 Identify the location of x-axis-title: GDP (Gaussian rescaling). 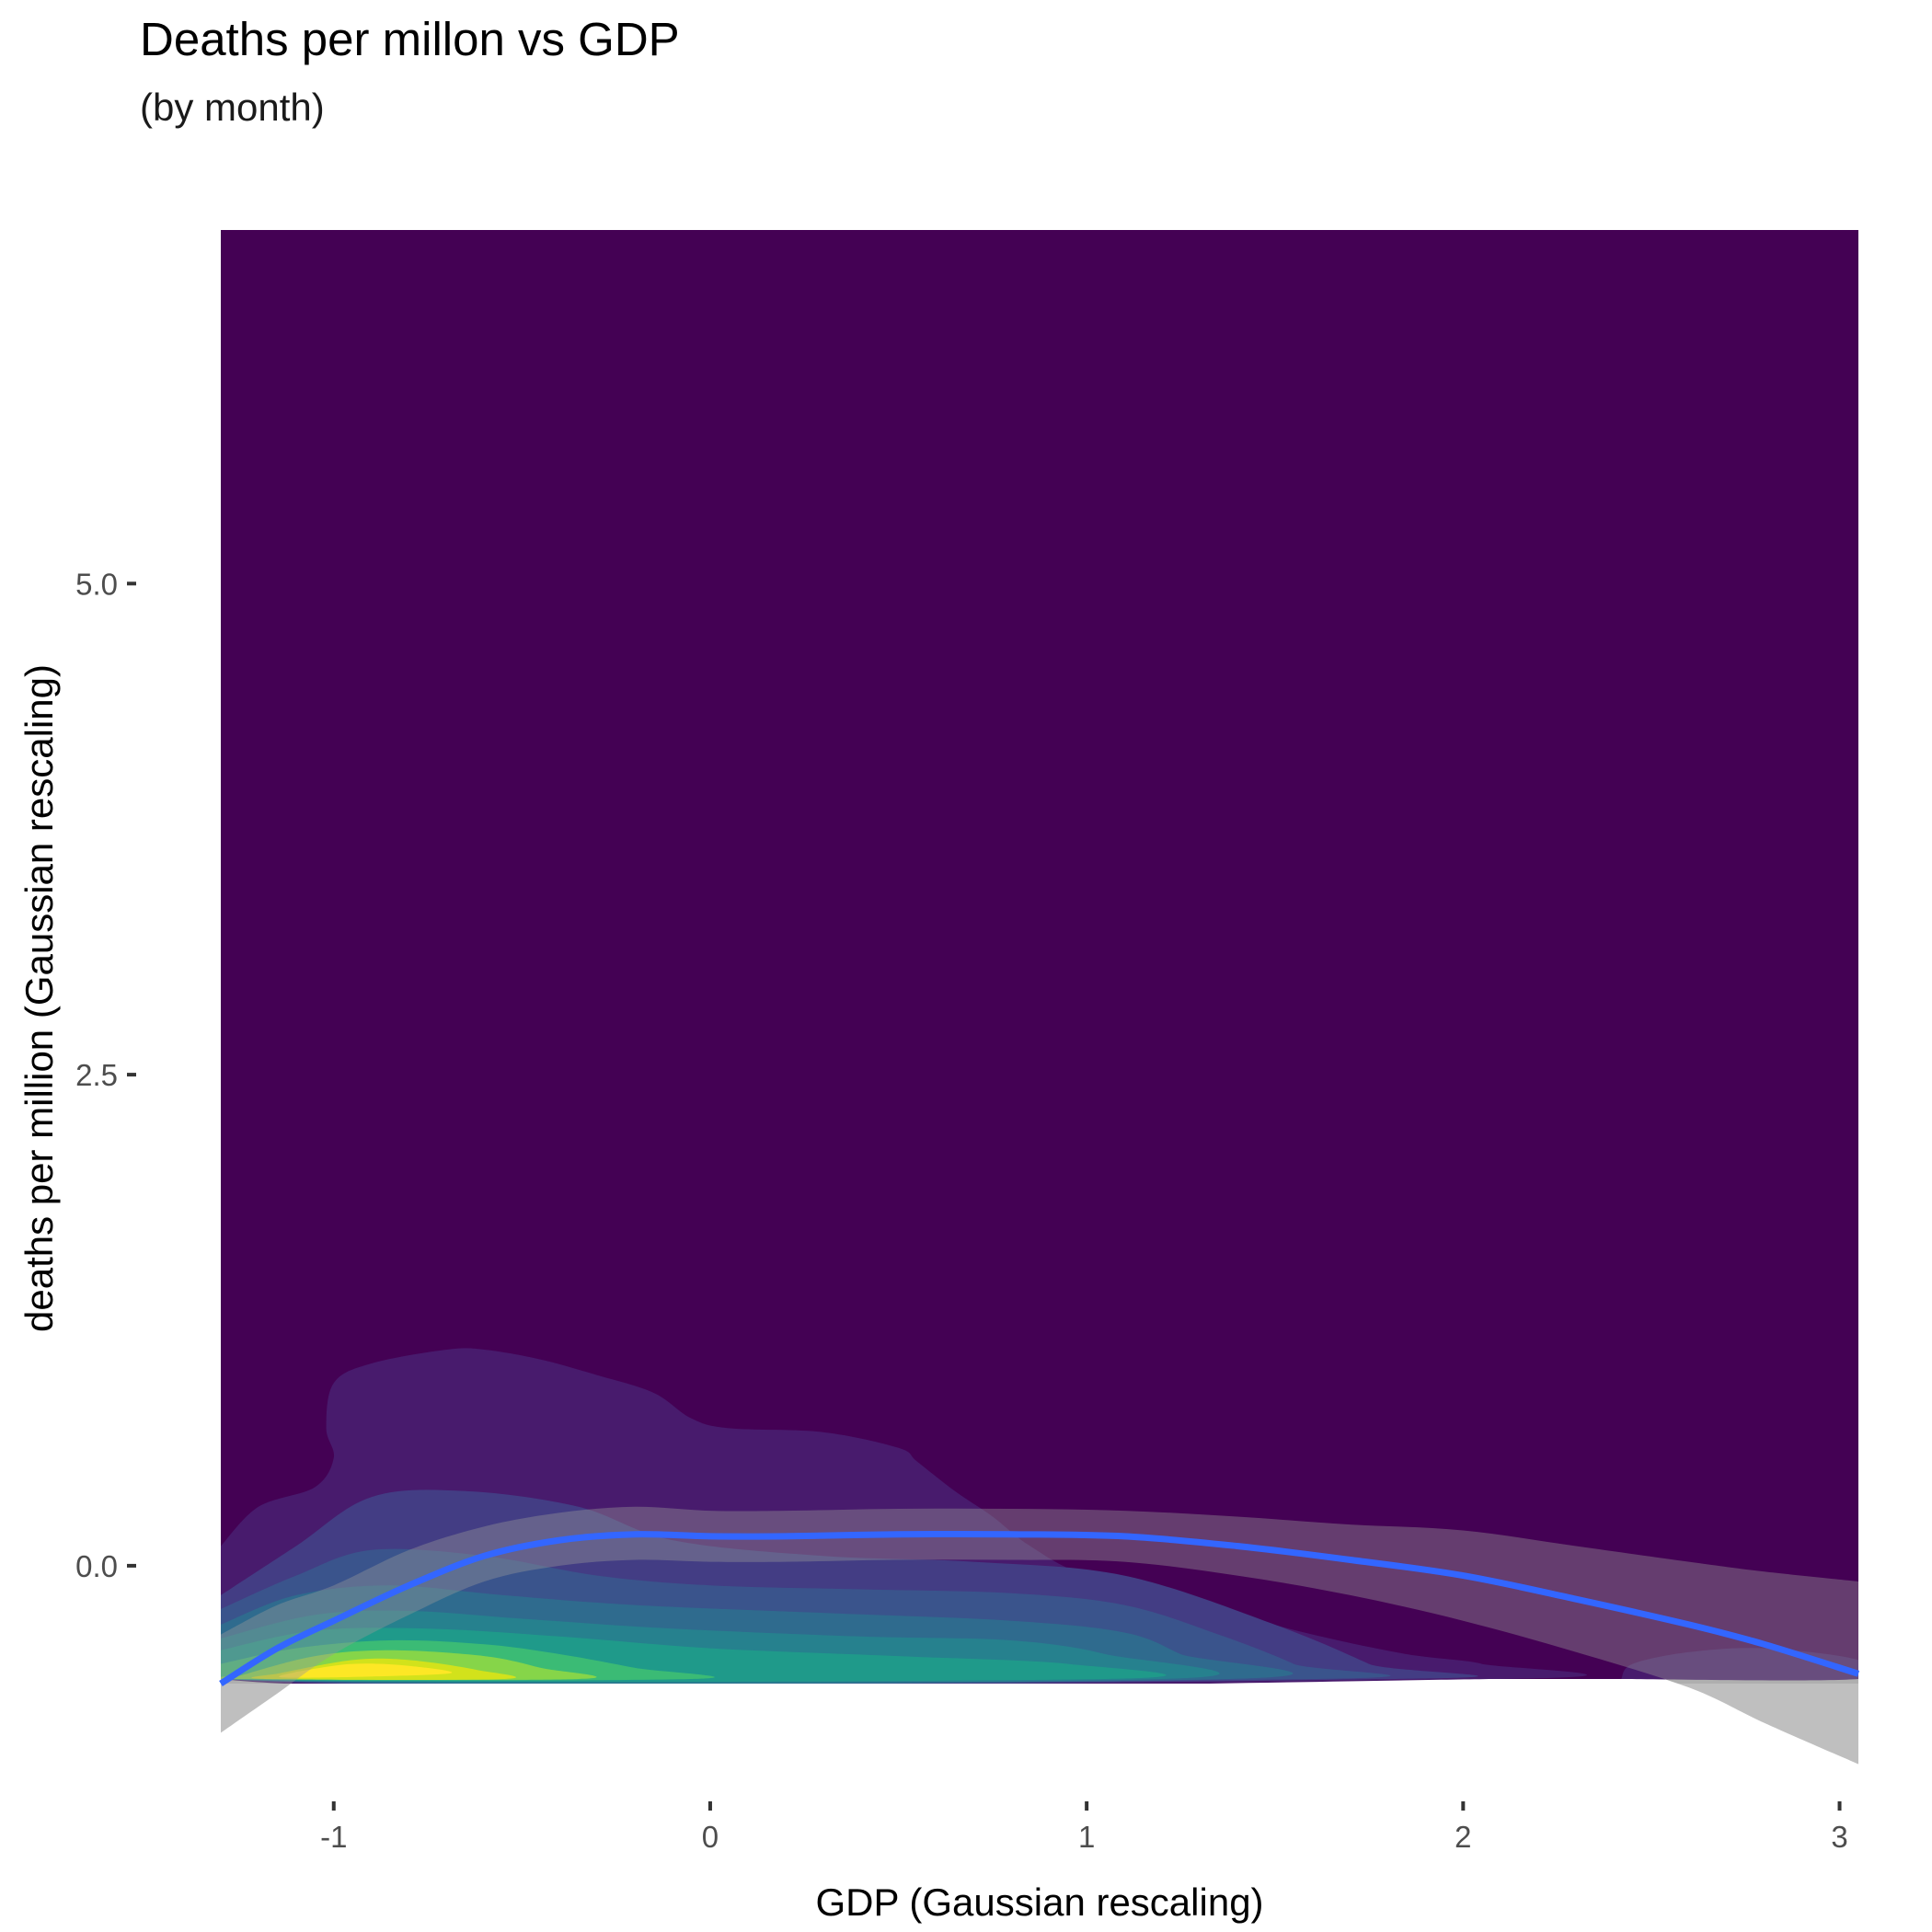
(1039, 1902).